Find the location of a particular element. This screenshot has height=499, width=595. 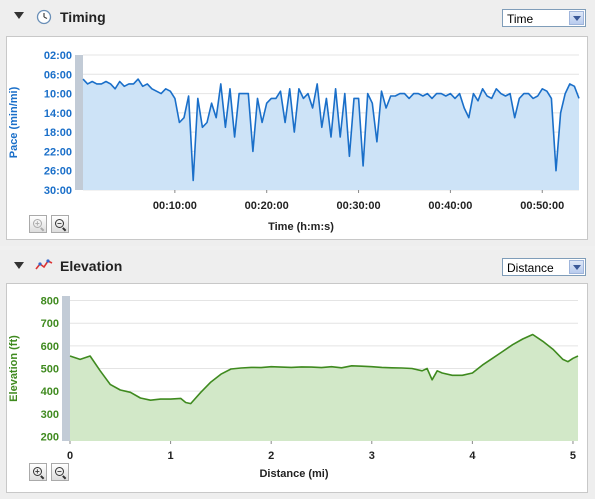

timing-axis-dropdown: Time is located at coordinates (544, 18).